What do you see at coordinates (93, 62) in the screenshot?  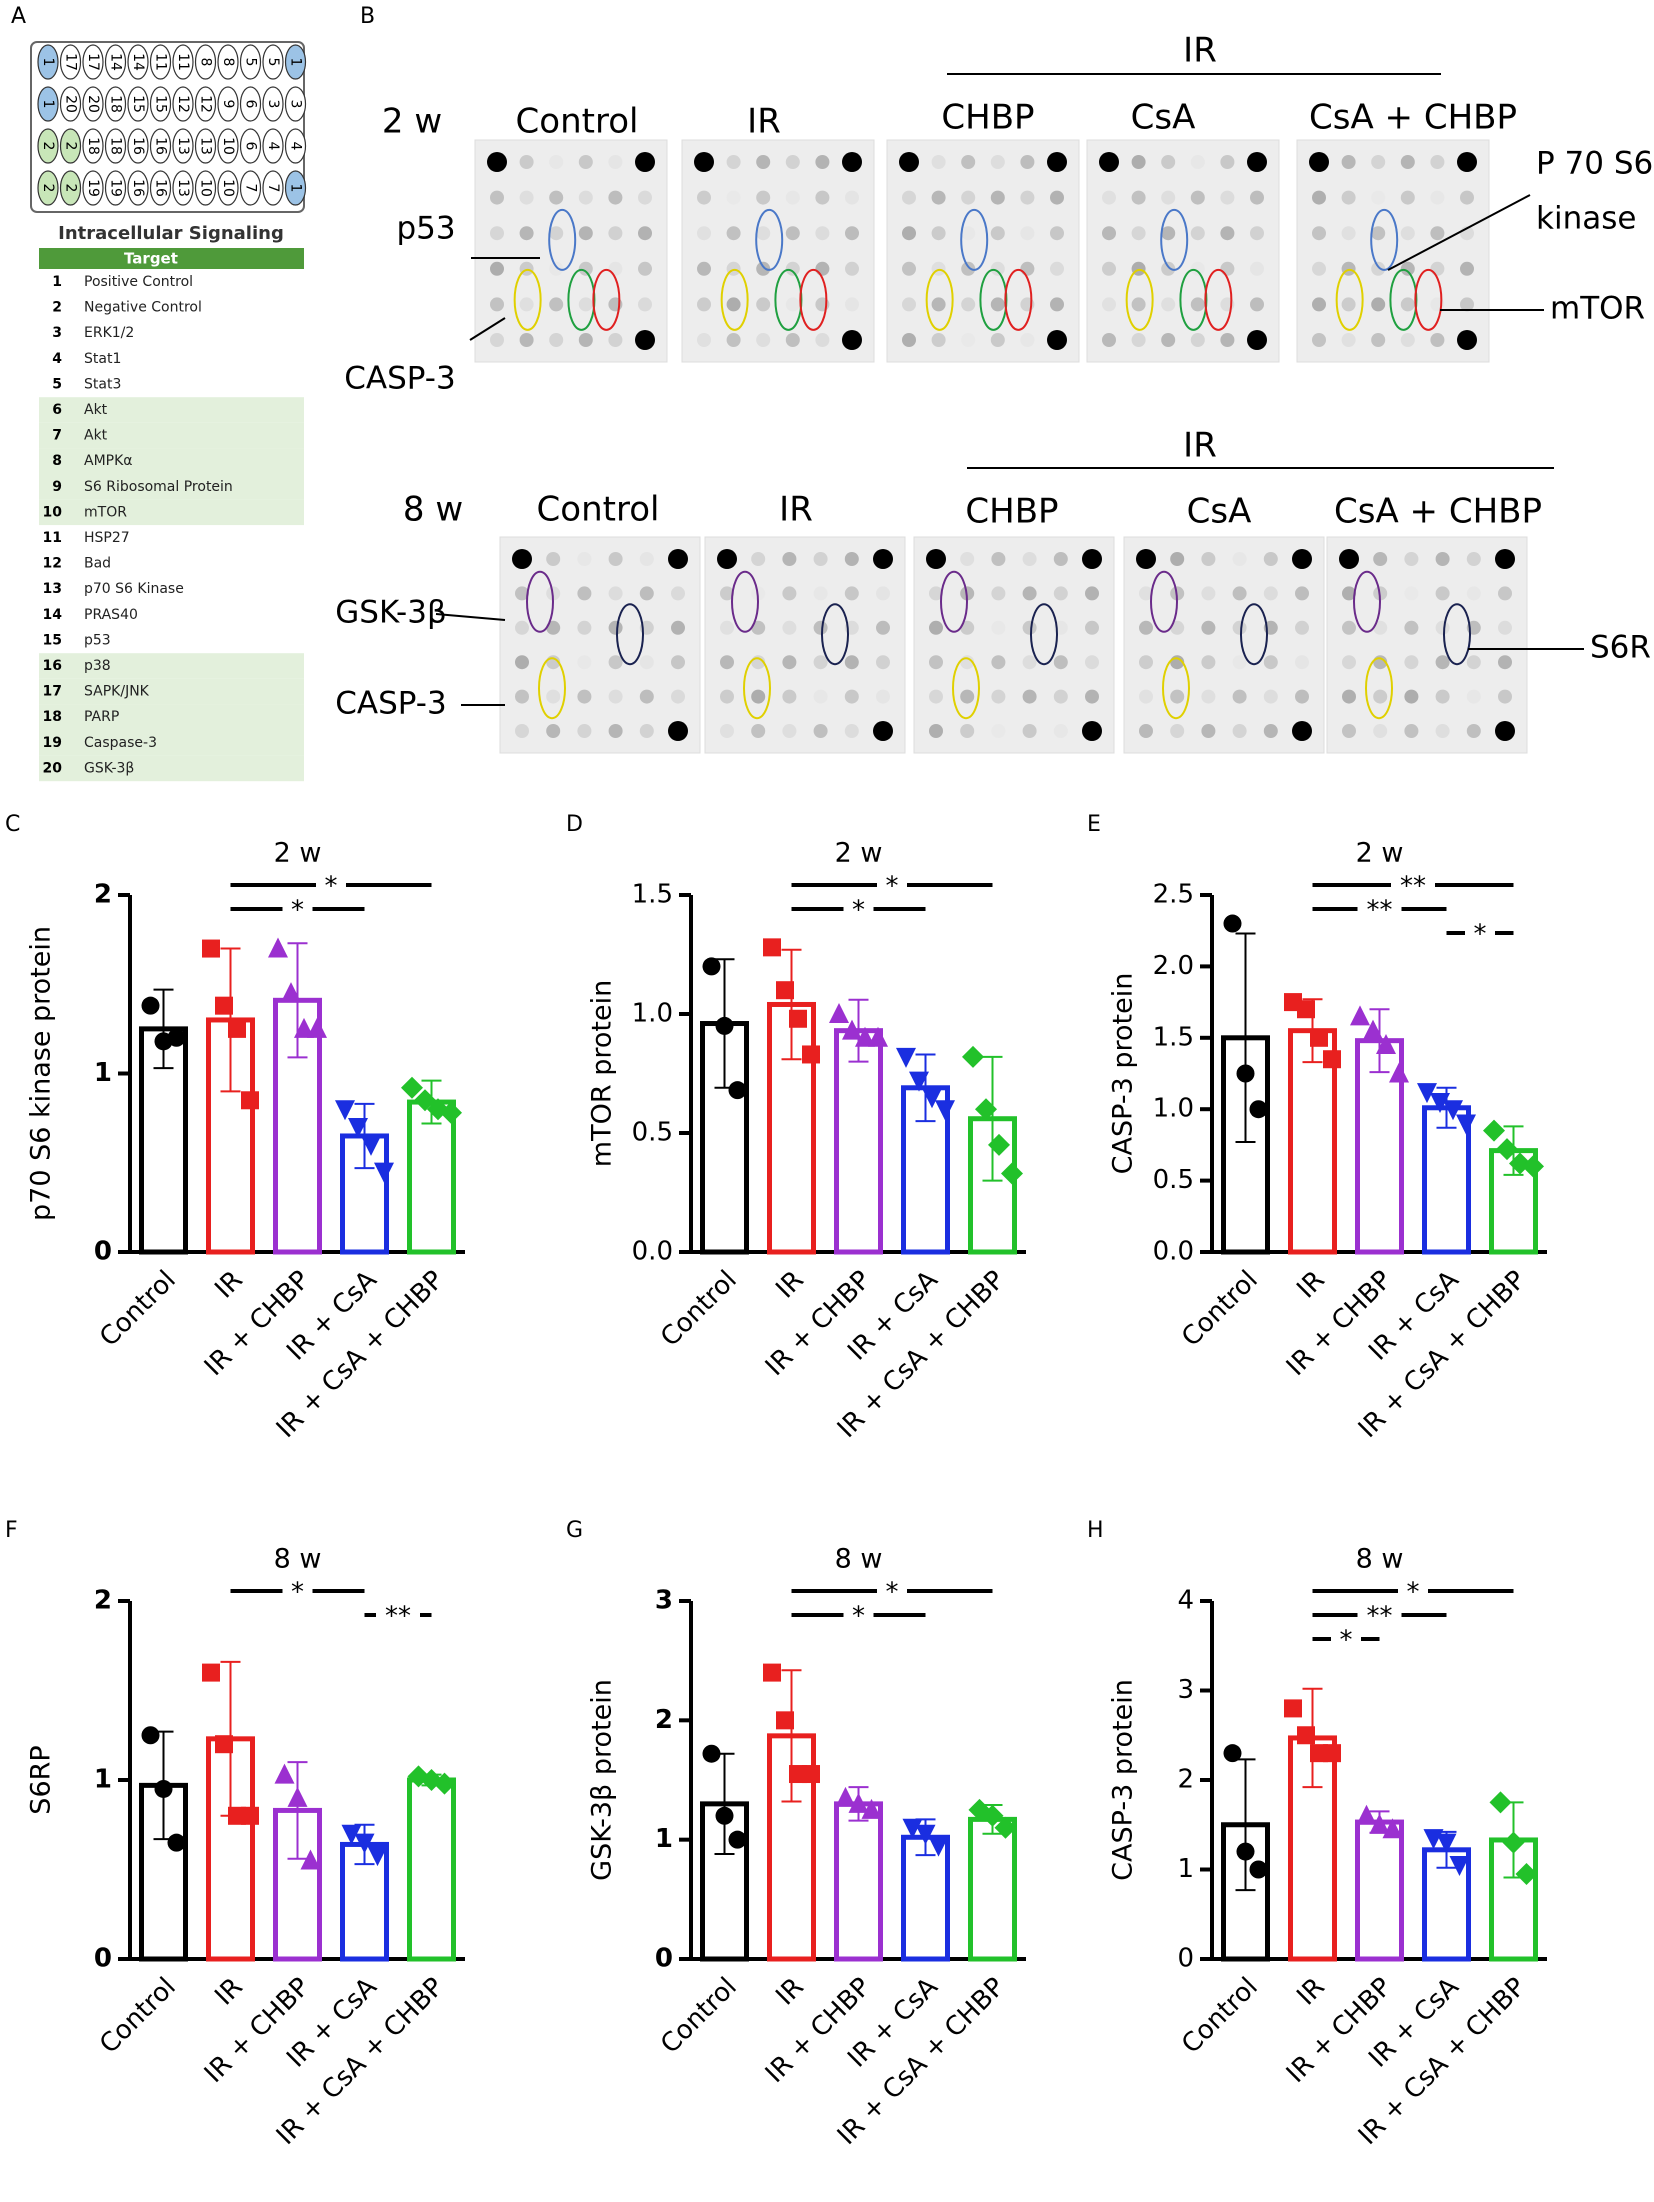 I see `array-spot-label: 17` at bounding box center [93, 62].